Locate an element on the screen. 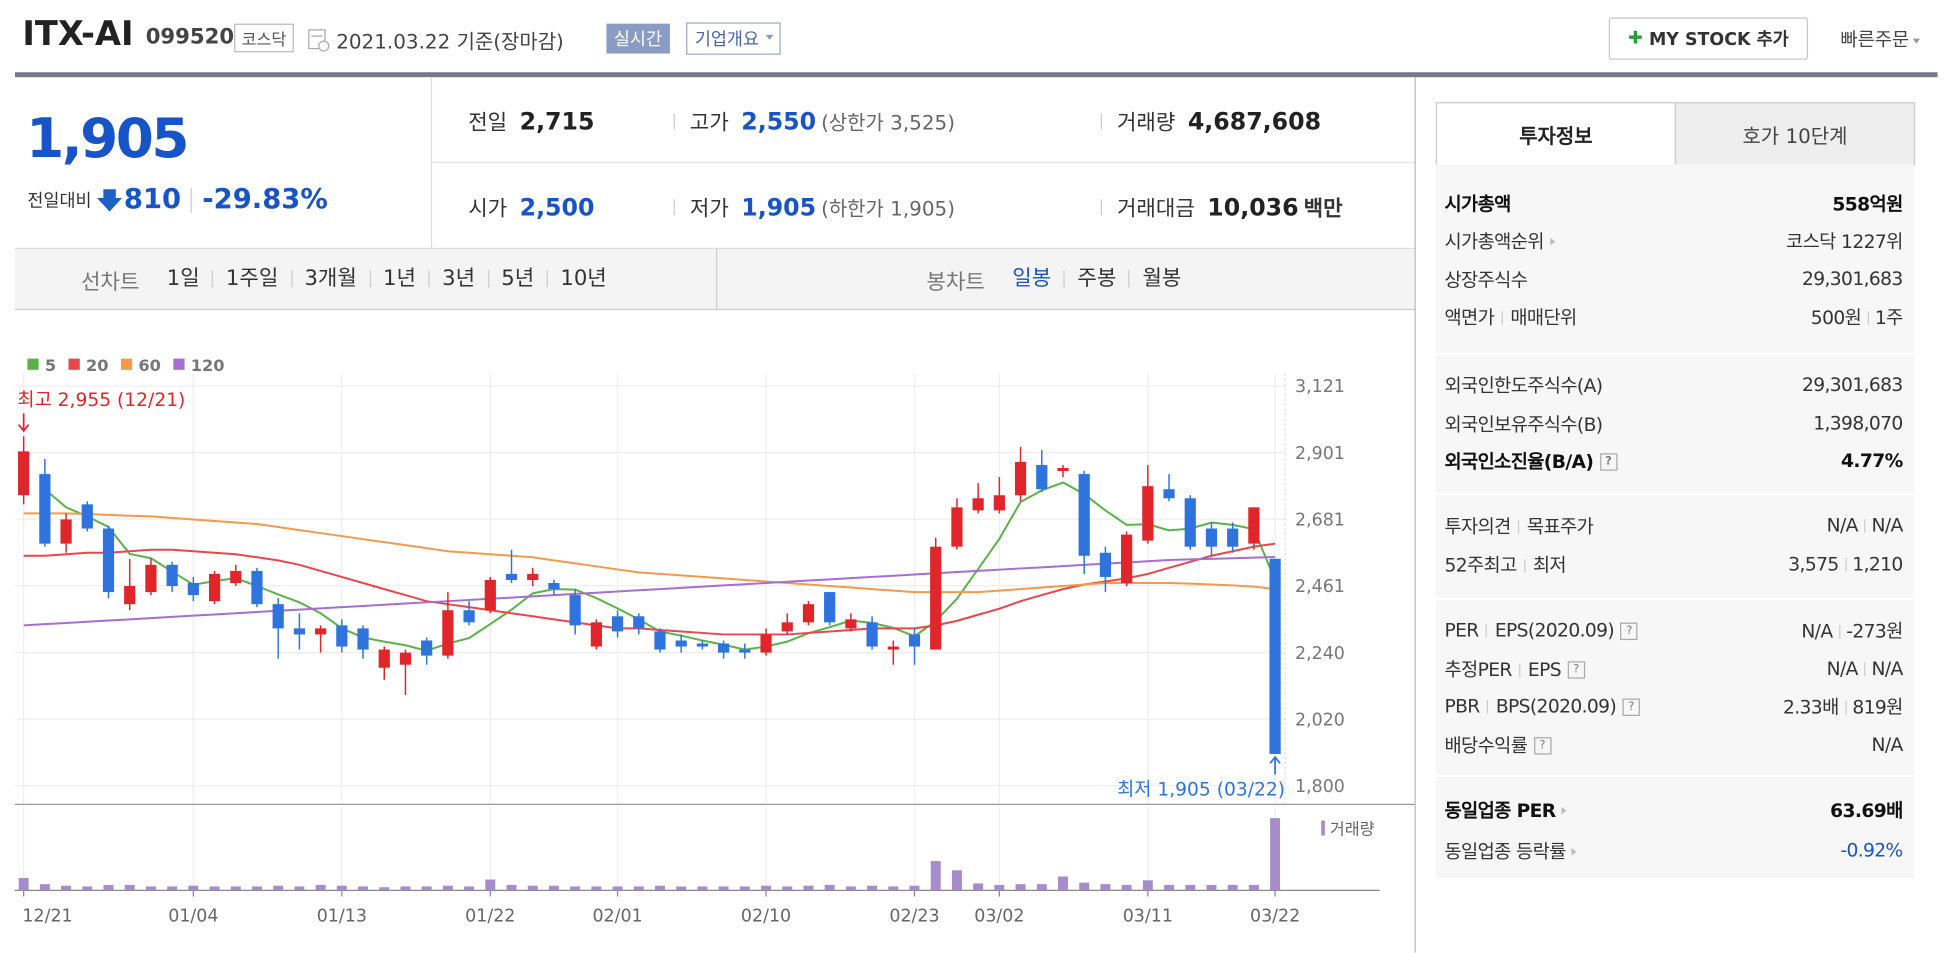  period-option: 5년 is located at coordinates (517, 279).